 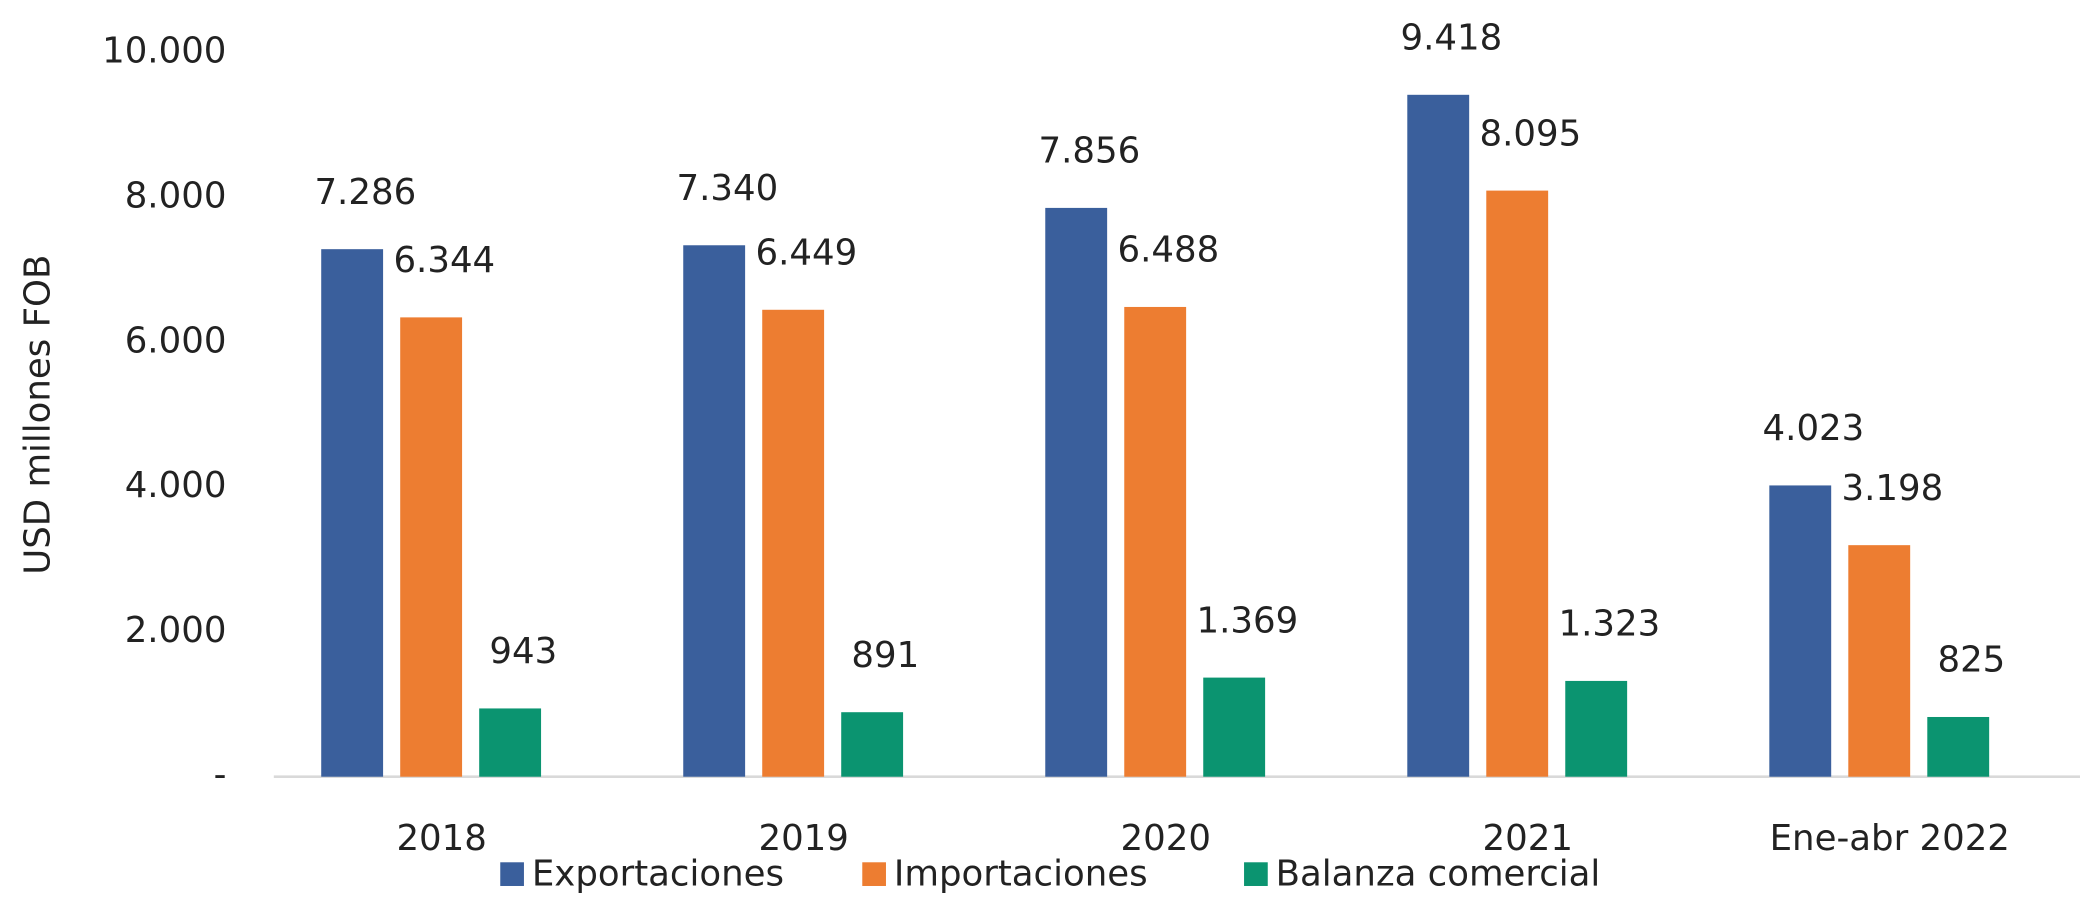 I want to click on data-label: 943, so click(x=523, y=651).